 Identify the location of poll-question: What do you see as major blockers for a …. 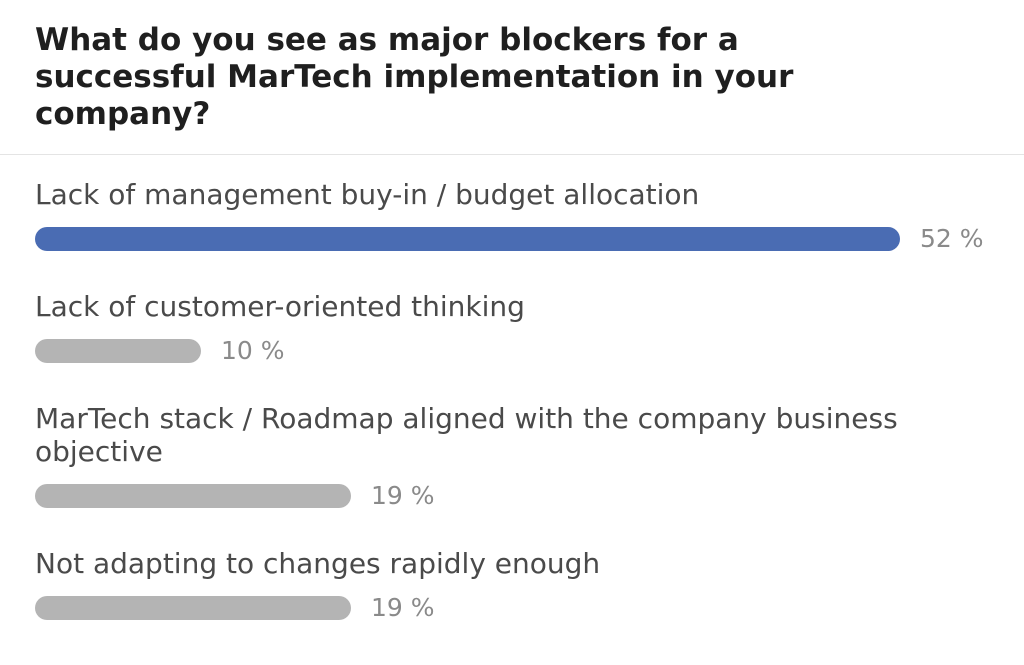
(414, 77).